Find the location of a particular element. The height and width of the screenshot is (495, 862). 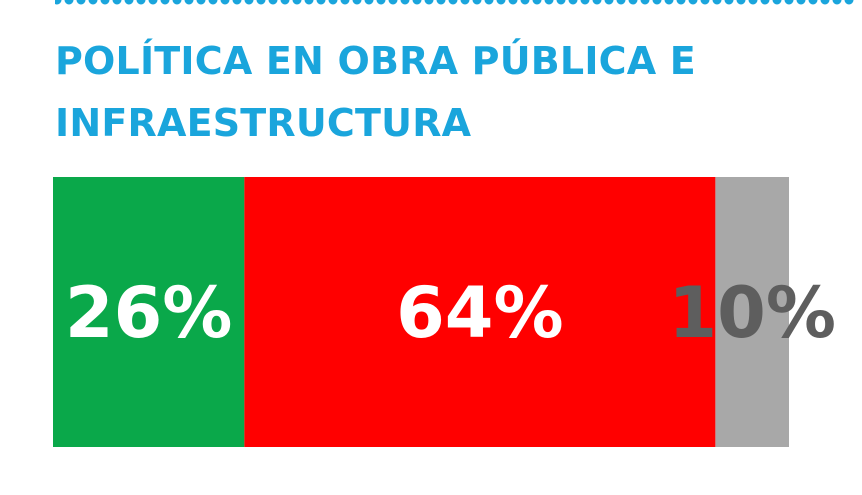

bar-segment-1-label: 26% is located at coordinates (149, 313).